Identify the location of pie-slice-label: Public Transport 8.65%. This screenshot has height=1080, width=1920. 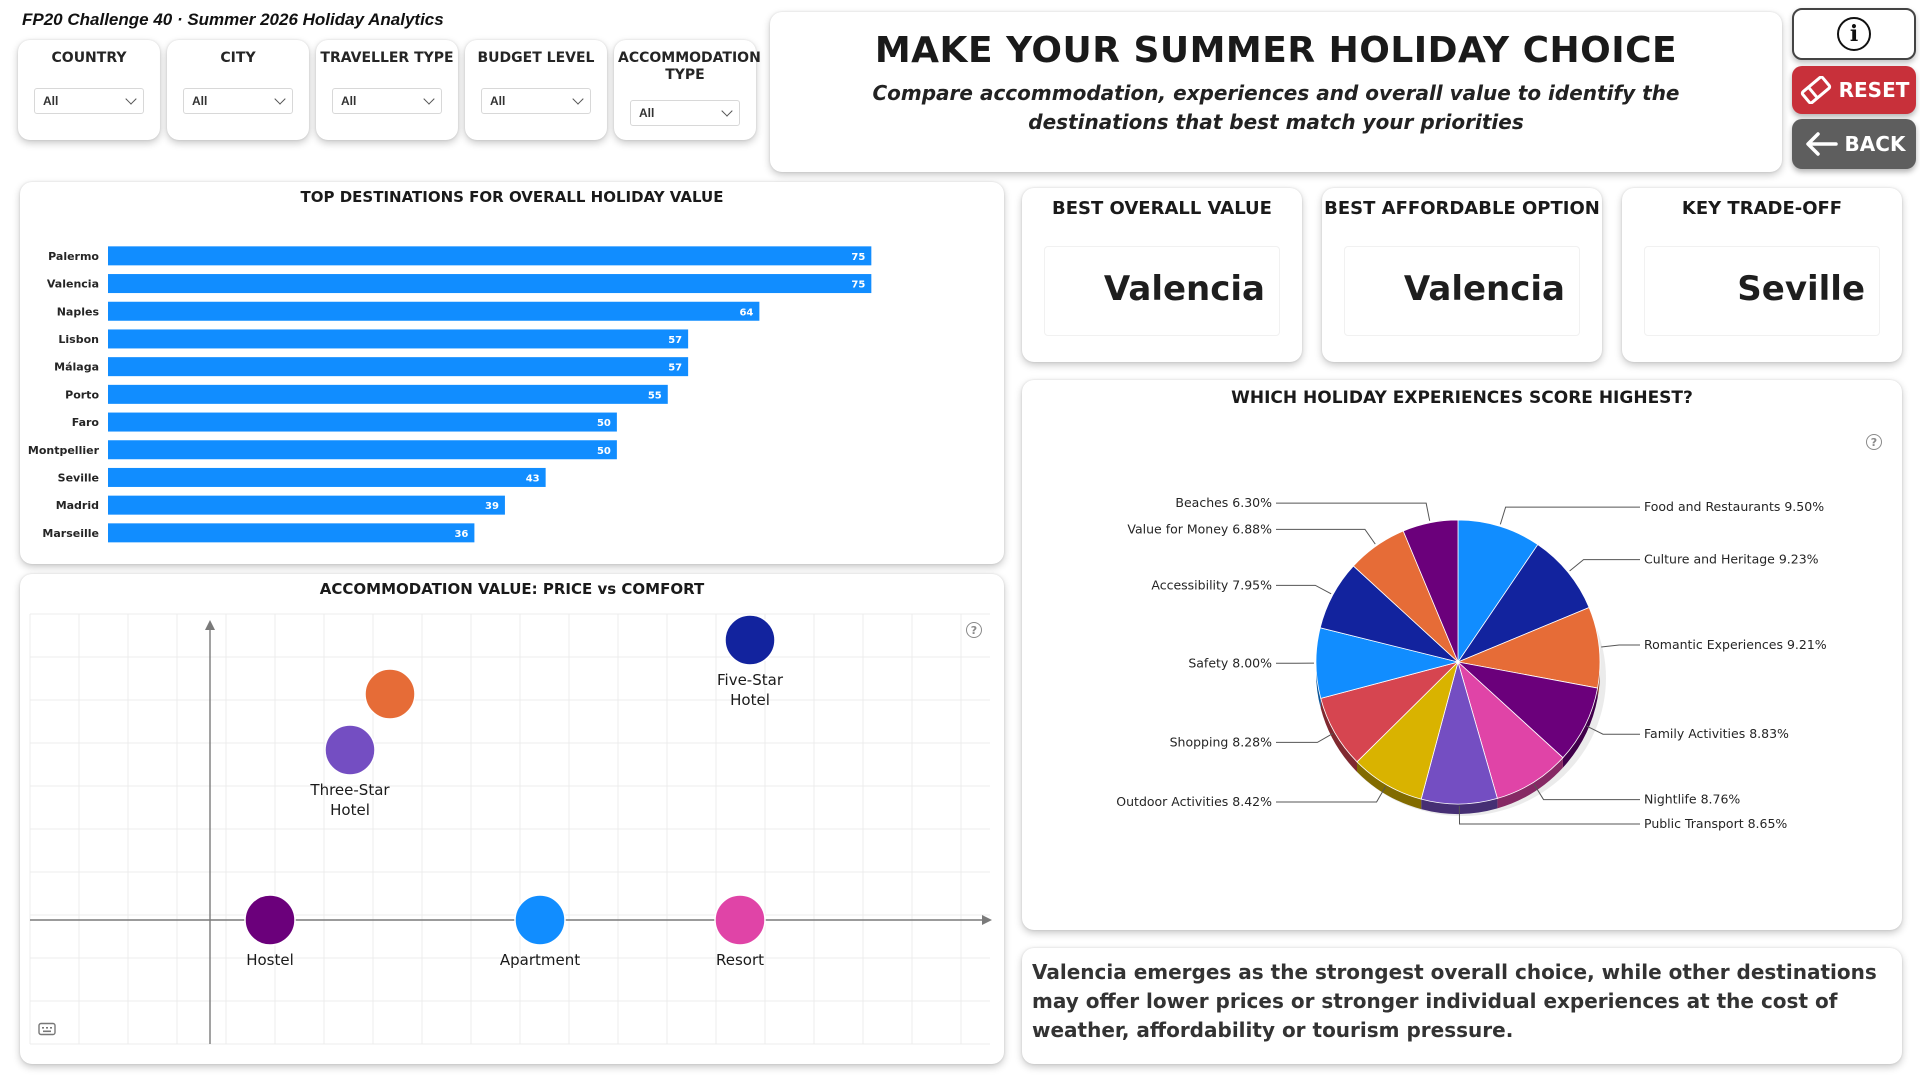
(1715, 823).